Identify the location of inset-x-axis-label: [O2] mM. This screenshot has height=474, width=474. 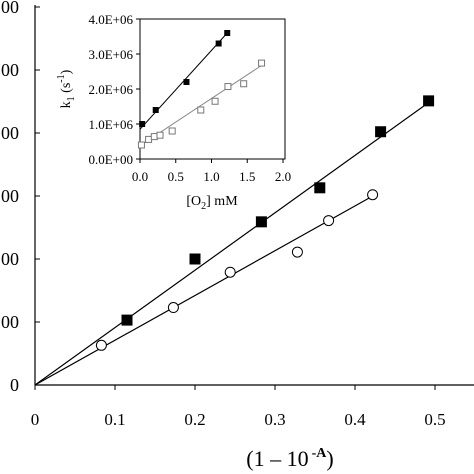
(212, 203).